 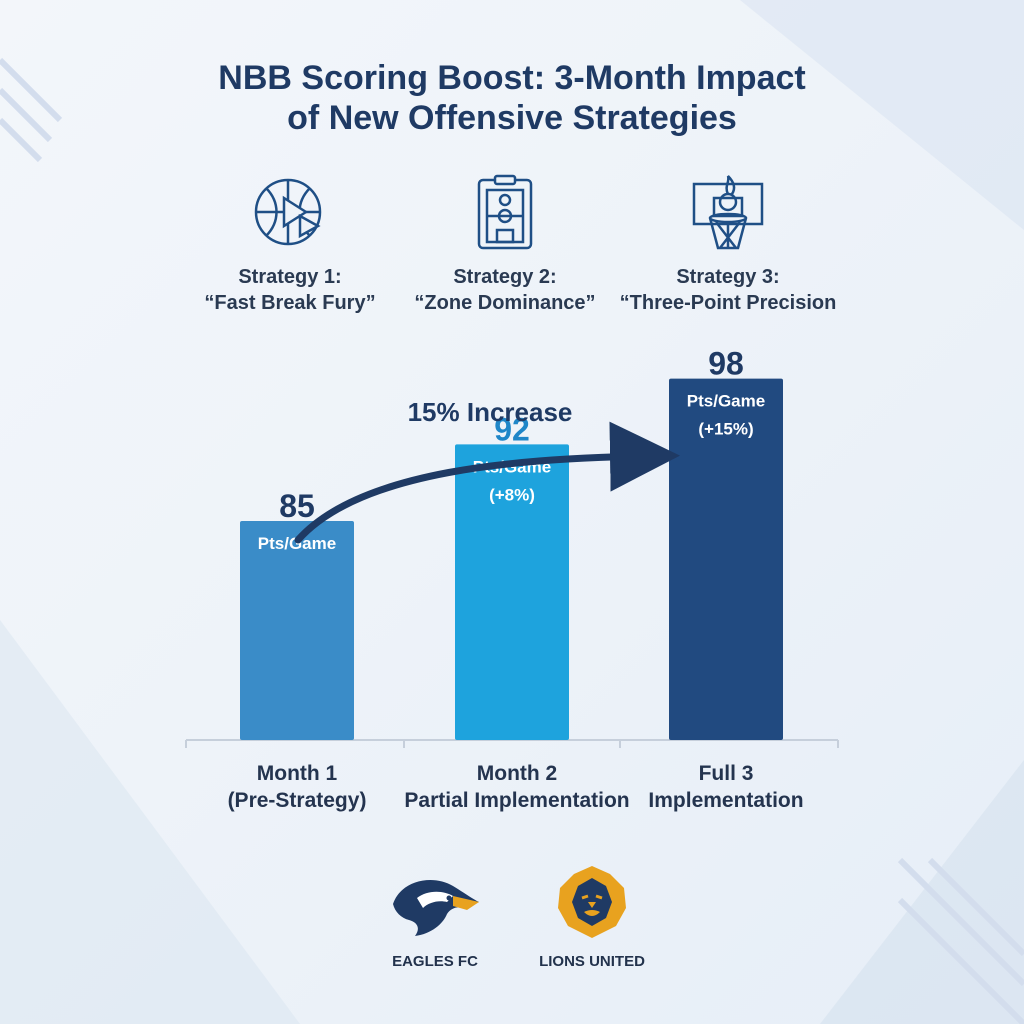 I want to click on strategy-3: Strategy 3: “Three-Point Precision, so click(x=728, y=244).